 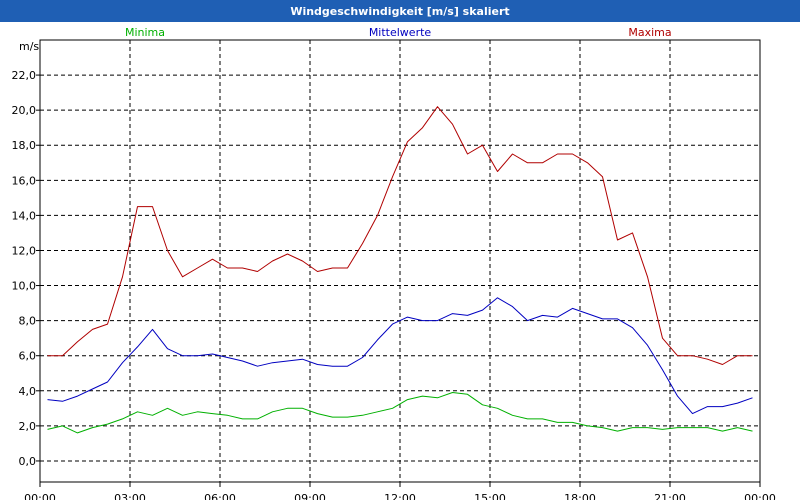 I want to click on legend-entry-minima: Minima, so click(x=145, y=32).